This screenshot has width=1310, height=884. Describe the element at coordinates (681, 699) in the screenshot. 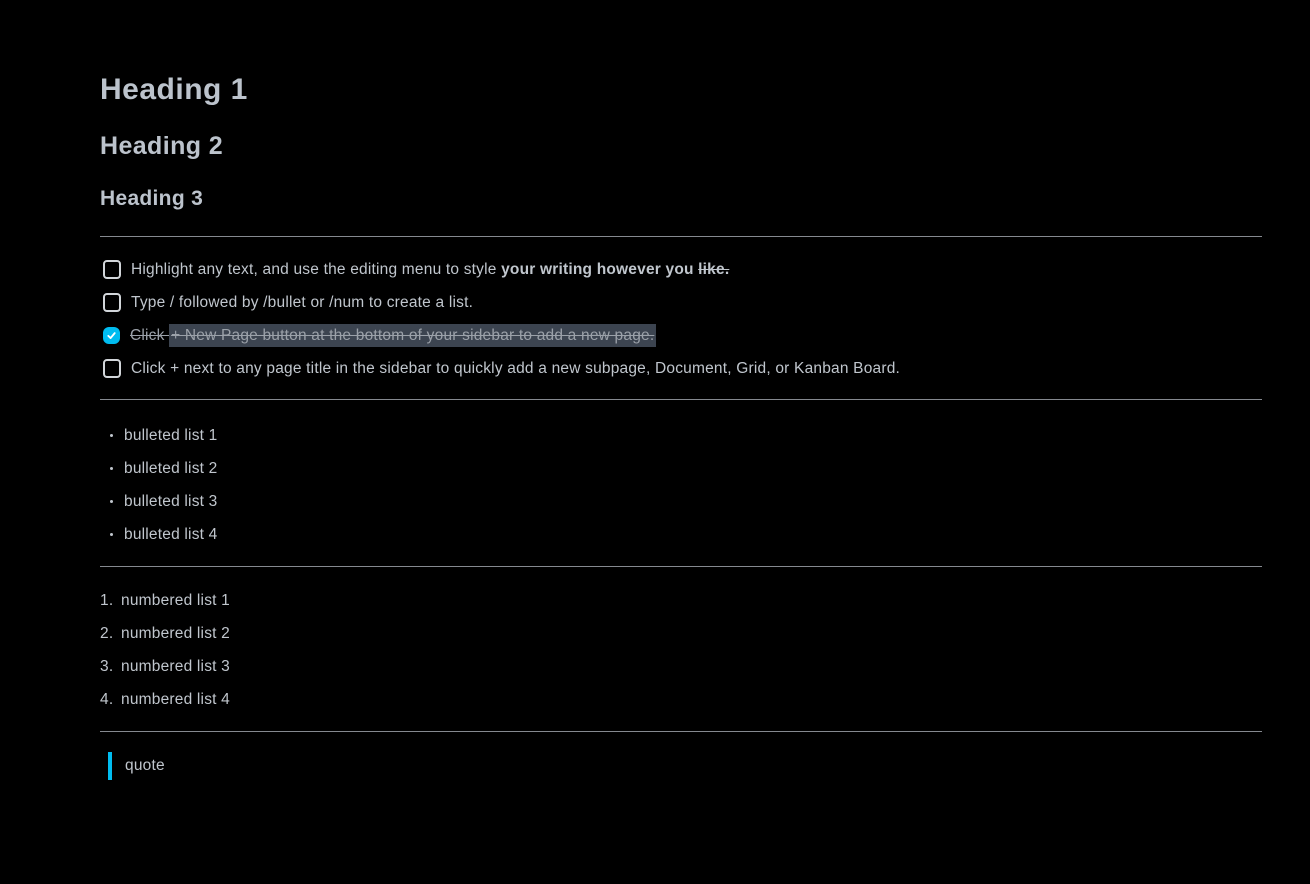

I see `list-item: 4. numbered list 4` at that location.